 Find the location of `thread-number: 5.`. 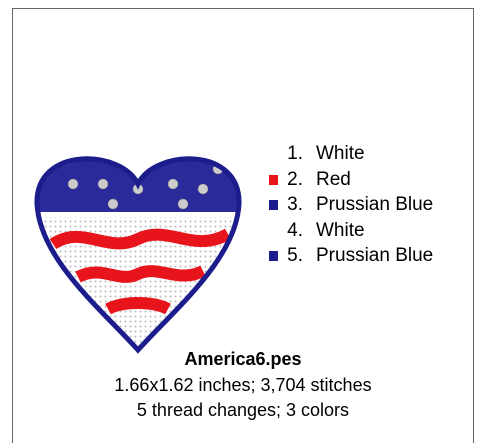

thread-number: 5. is located at coordinates (295, 255).